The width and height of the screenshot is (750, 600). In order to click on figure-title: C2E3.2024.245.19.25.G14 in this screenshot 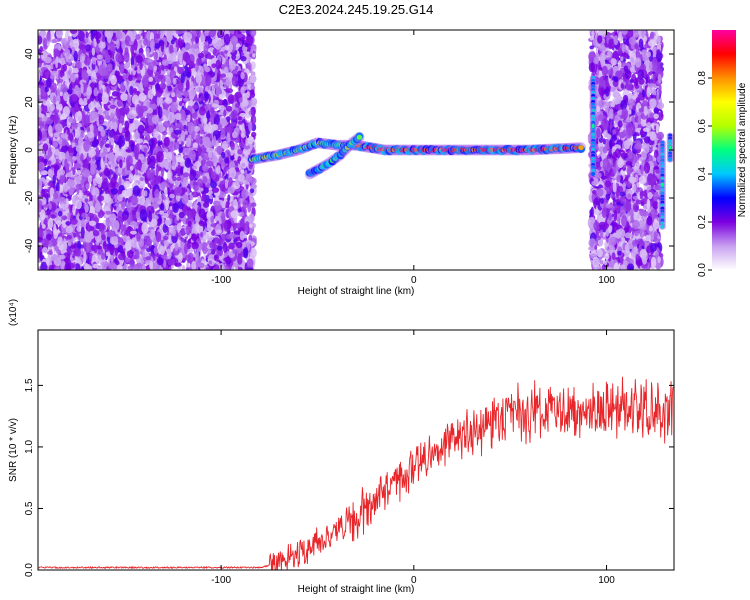, I will do `click(356, 9)`.